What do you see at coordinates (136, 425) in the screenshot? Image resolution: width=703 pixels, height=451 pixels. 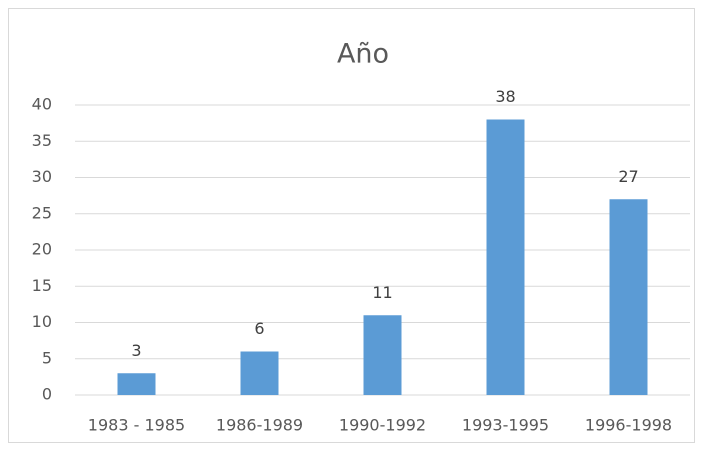 I see `x-tick-label: 1983 - 1985` at bounding box center [136, 425].